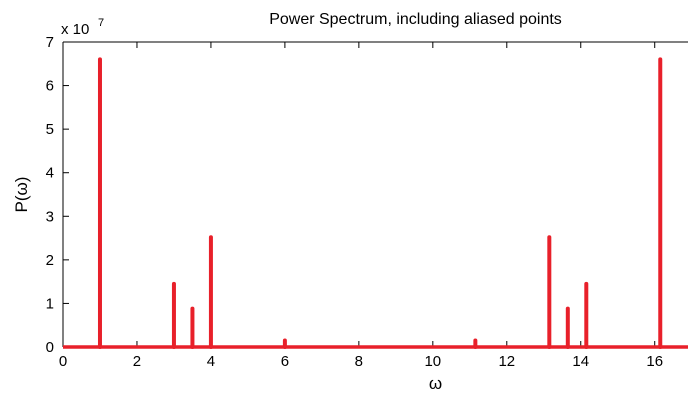 The image size is (688, 394). What do you see at coordinates (580, 361) in the screenshot?
I see `x-tick-label: 14` at bounding box center [580, 361].